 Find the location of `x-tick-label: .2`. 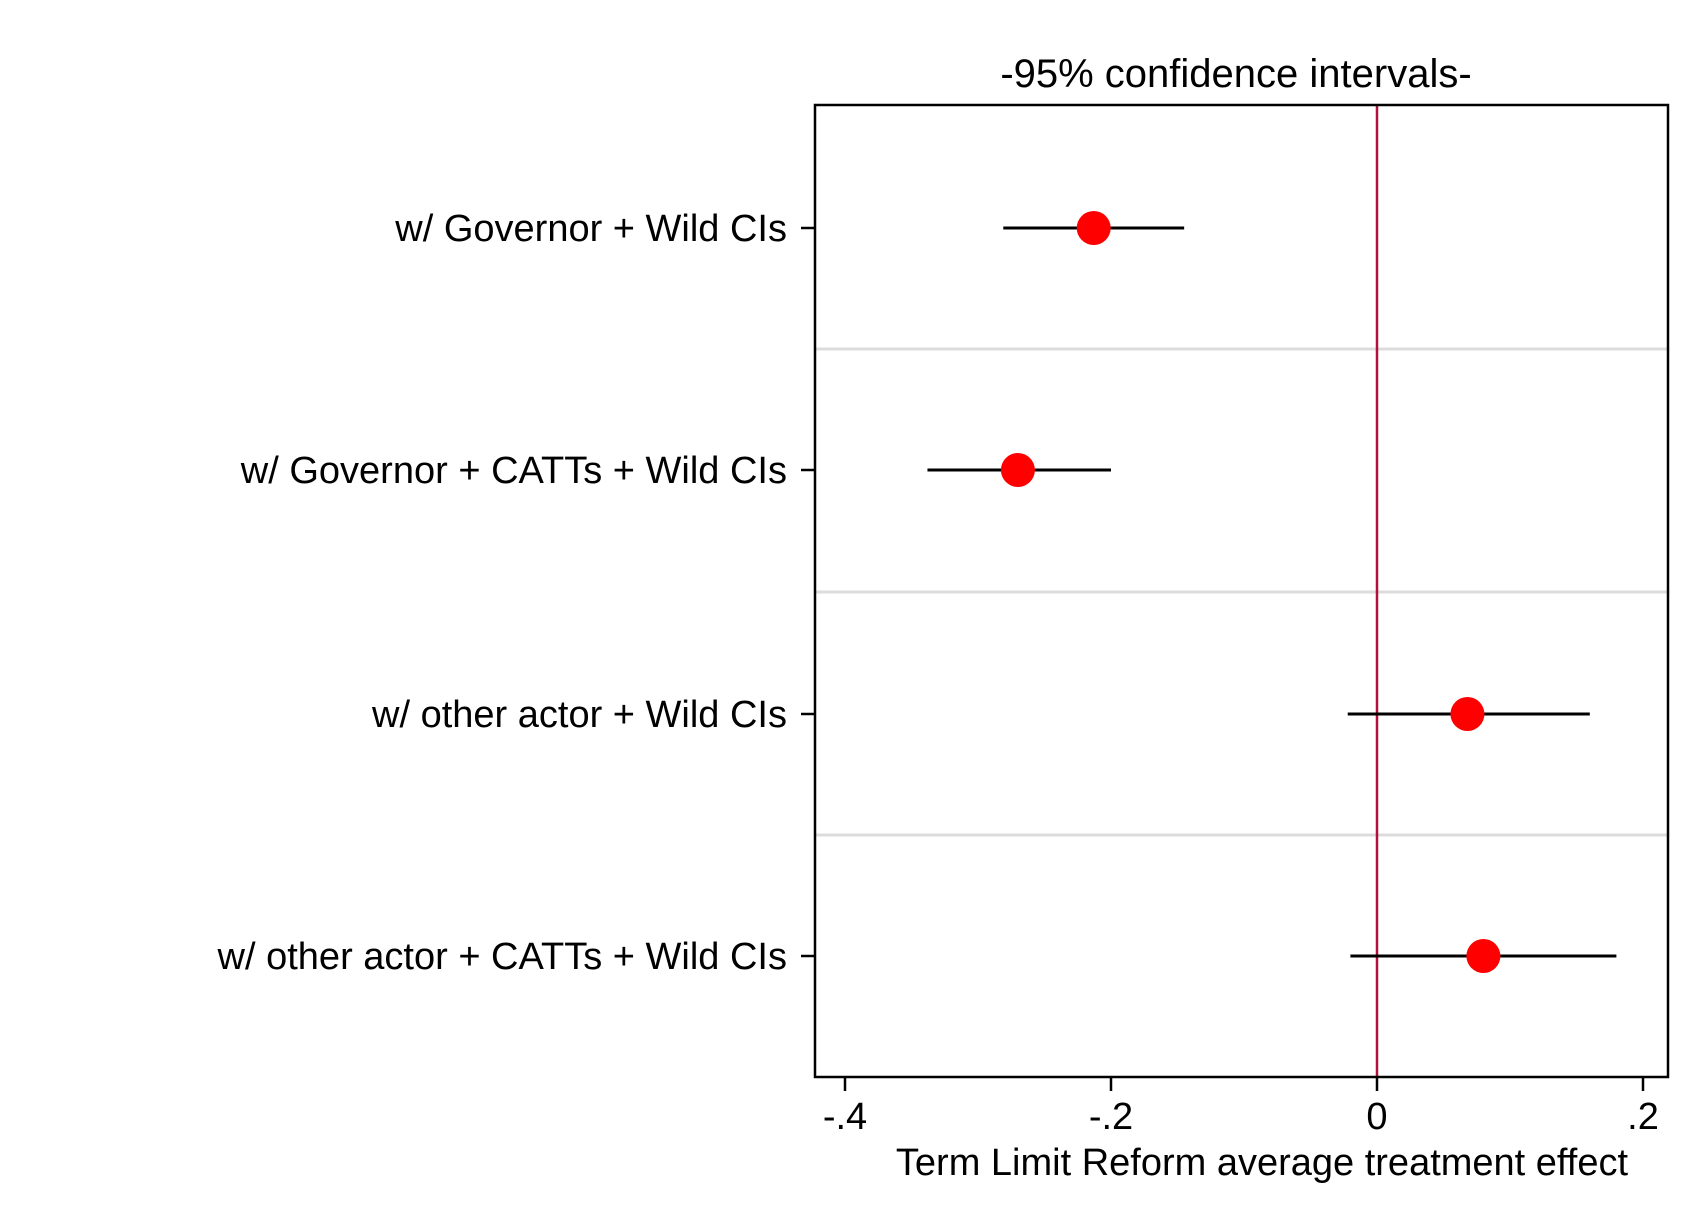

x-tick-label: .2 is located at coordinates (1643, 1117).